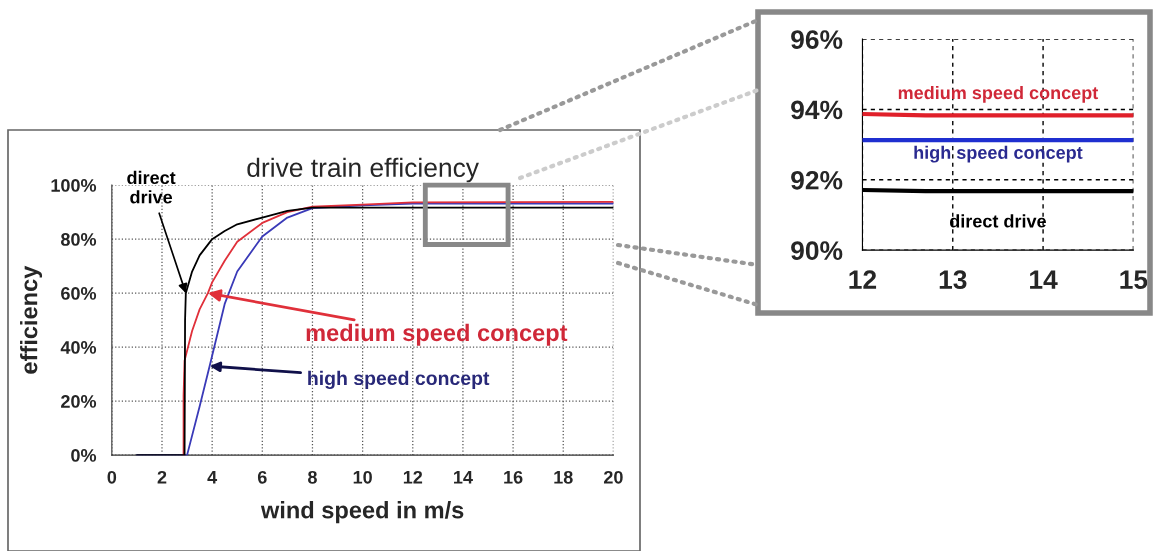 The image size is (1153, 551). What do you see at coordinates (312, 477) in the screenshot?
I see `x-tick-label: 8` at bounding box center [312, 477].